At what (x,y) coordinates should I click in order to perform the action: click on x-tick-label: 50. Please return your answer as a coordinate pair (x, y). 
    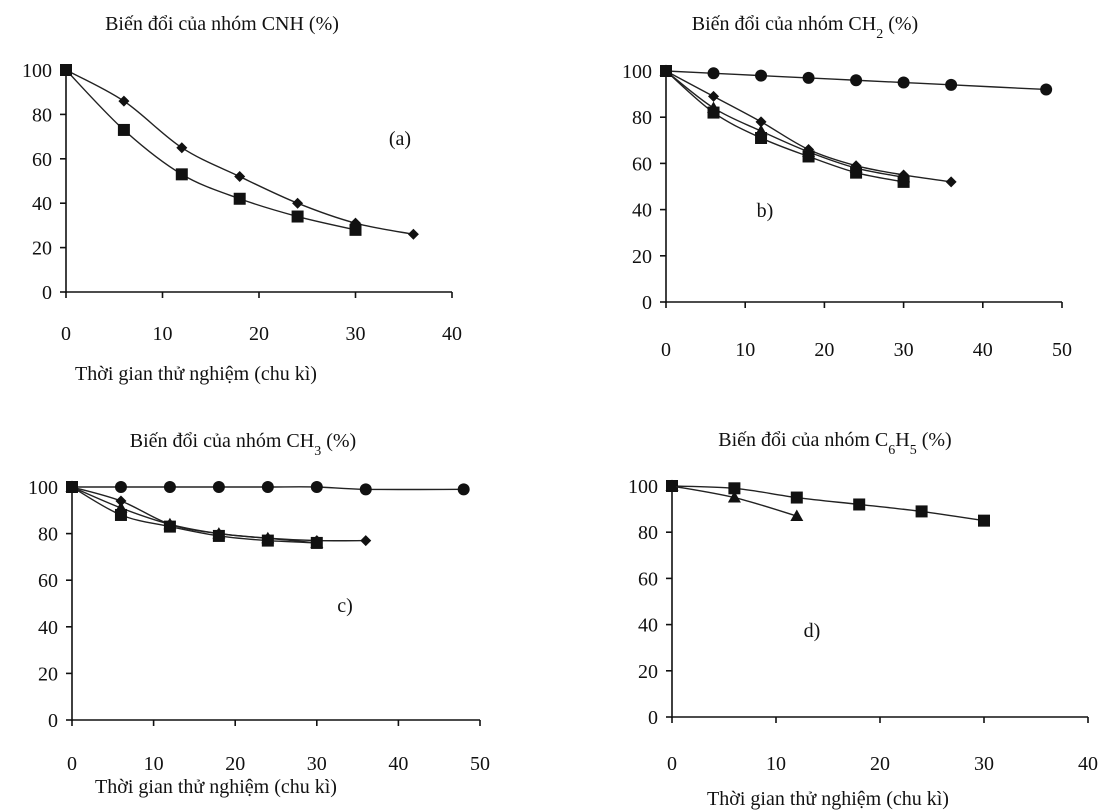
    Looking at the image, I should click on (1062, 350).